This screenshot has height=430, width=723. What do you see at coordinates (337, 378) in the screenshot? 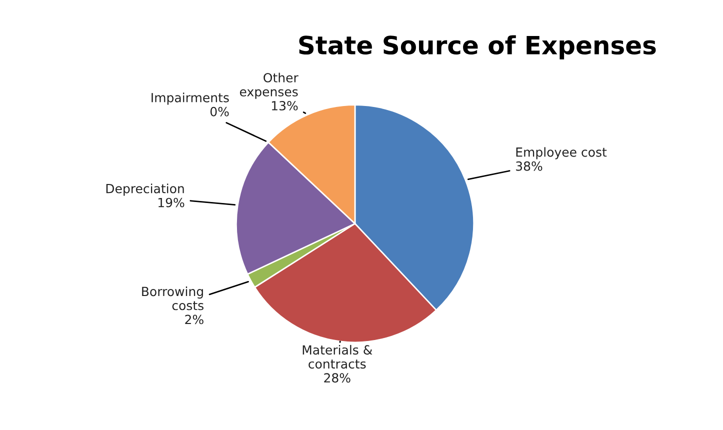
I see `data-label: 28%` at bounding box center [337, 378].